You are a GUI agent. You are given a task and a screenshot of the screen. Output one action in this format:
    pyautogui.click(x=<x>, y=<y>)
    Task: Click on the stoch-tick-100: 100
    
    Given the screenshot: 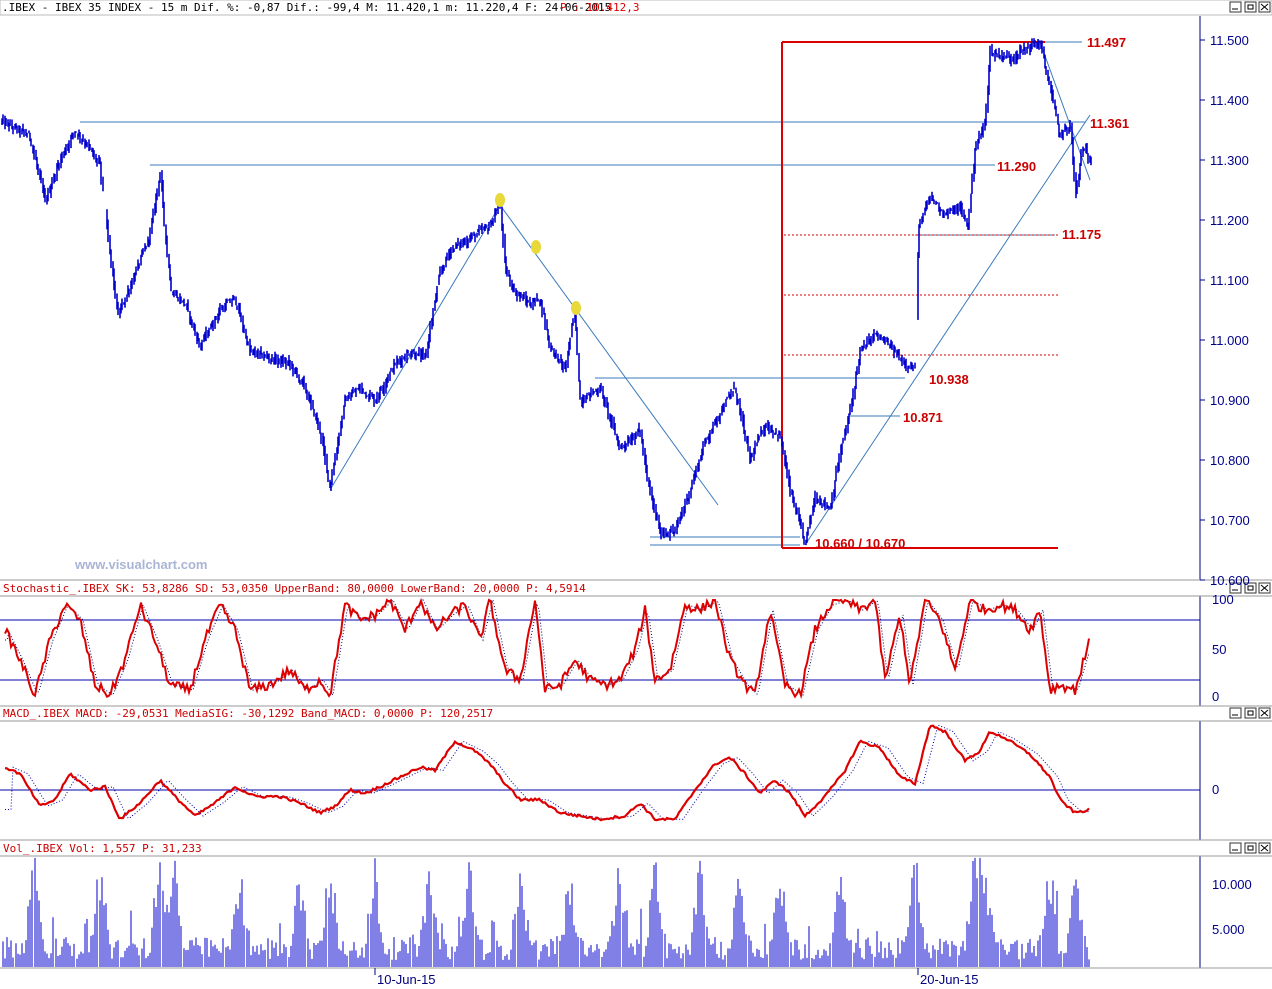 What is the action you would take?
    pyautogui.click(x=1223, y=599)
    